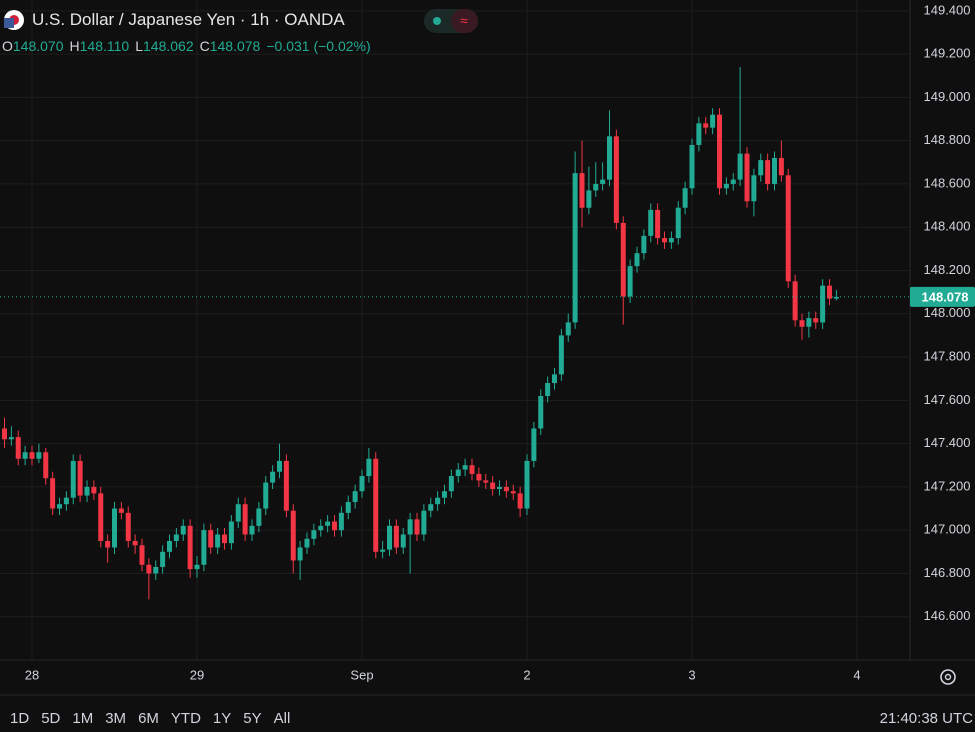 Image resolution: width=975 pixels, height=732 pixels. I want to click on symbol-title: U.S. Dollar / Japanese Yen · 1h · OANDA, so click(188, 19).